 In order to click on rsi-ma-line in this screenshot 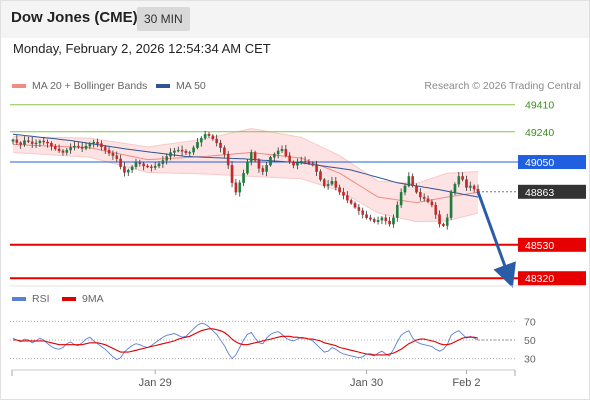, I will do `click(246, 342)`.